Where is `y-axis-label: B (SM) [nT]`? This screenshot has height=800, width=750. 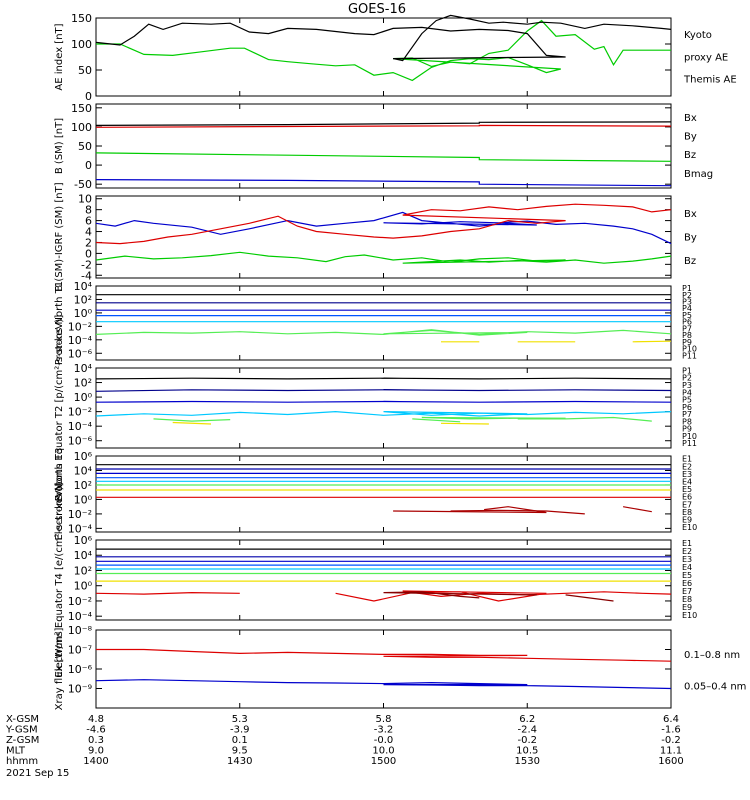 y-axis-label: B (SM) [nT] is located at coordinates (59, 146).